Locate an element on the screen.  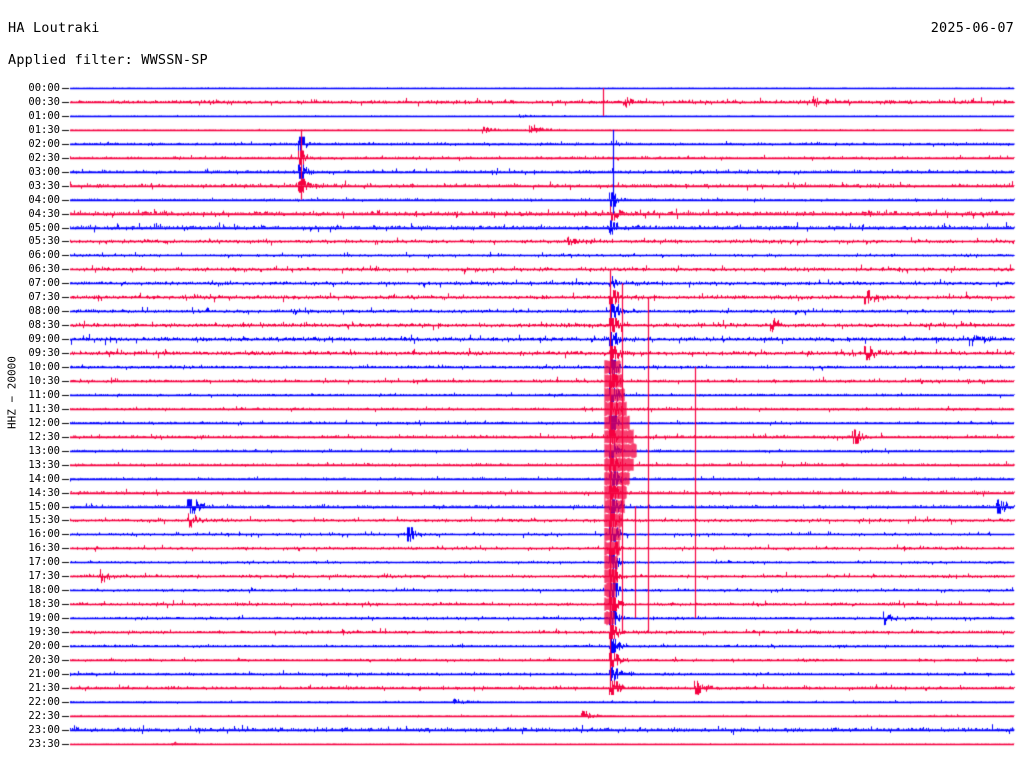
time-tick-label: 15:30 is located at coordinates (44, 520).